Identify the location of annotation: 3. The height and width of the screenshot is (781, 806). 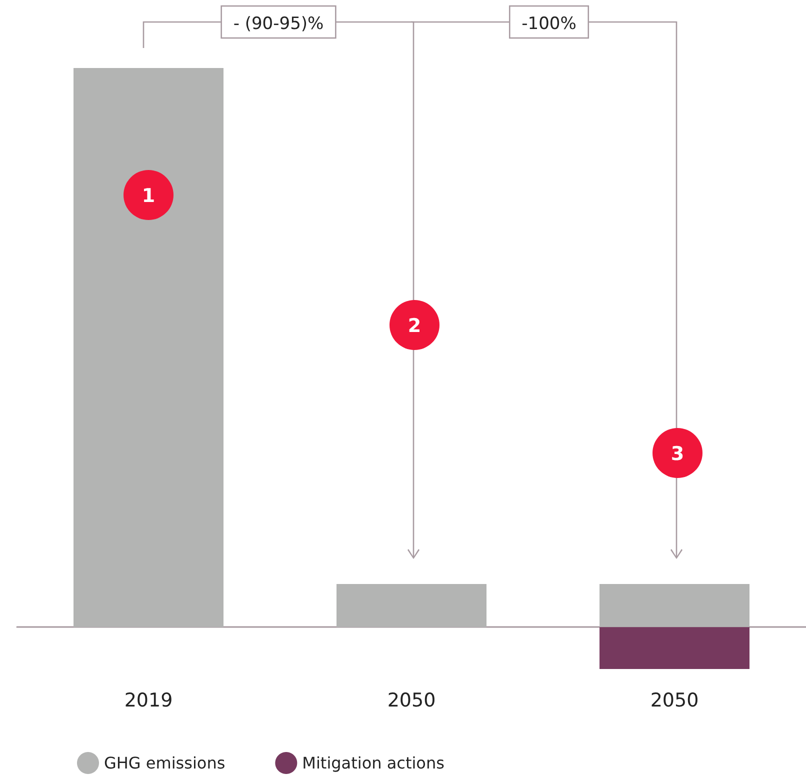
(677, 454).